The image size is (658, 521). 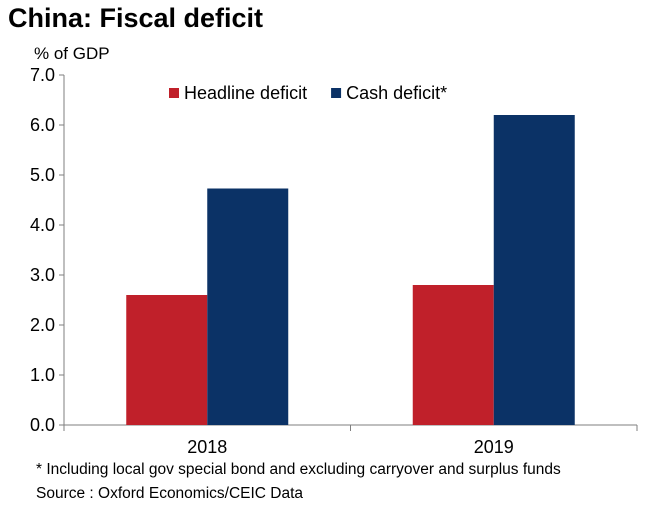 What do you see at coordinates (72, 53) in the screenshot?
I see `y-axis-label: % of GDP` at bounding box center [72, 53].